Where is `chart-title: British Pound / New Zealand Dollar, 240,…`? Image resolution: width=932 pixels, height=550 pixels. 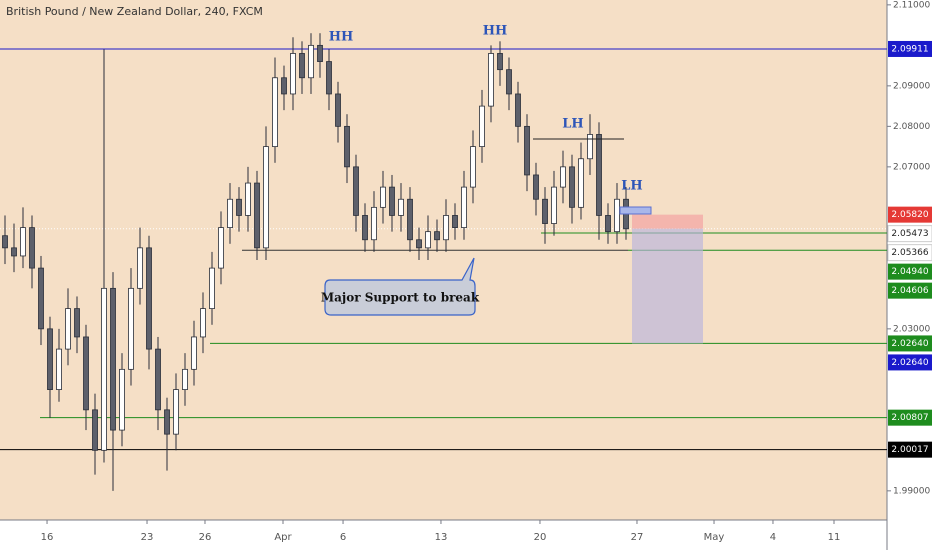 chart-title: British Pound / New Zealand Dollar, 240,… is located at coordinates (134, 11).